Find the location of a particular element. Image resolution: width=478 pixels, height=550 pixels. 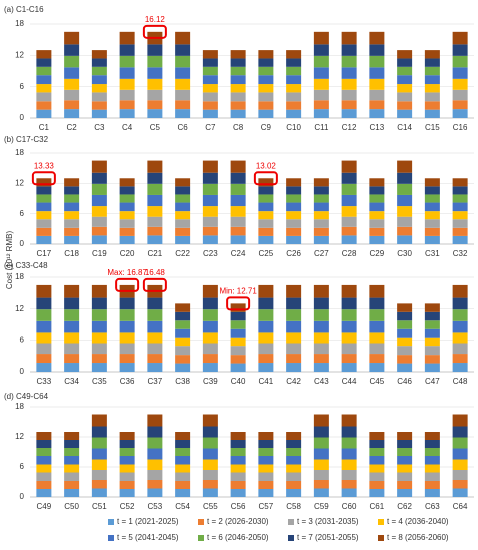

x-tick-label: C30 is located at coordinates (404, 253).